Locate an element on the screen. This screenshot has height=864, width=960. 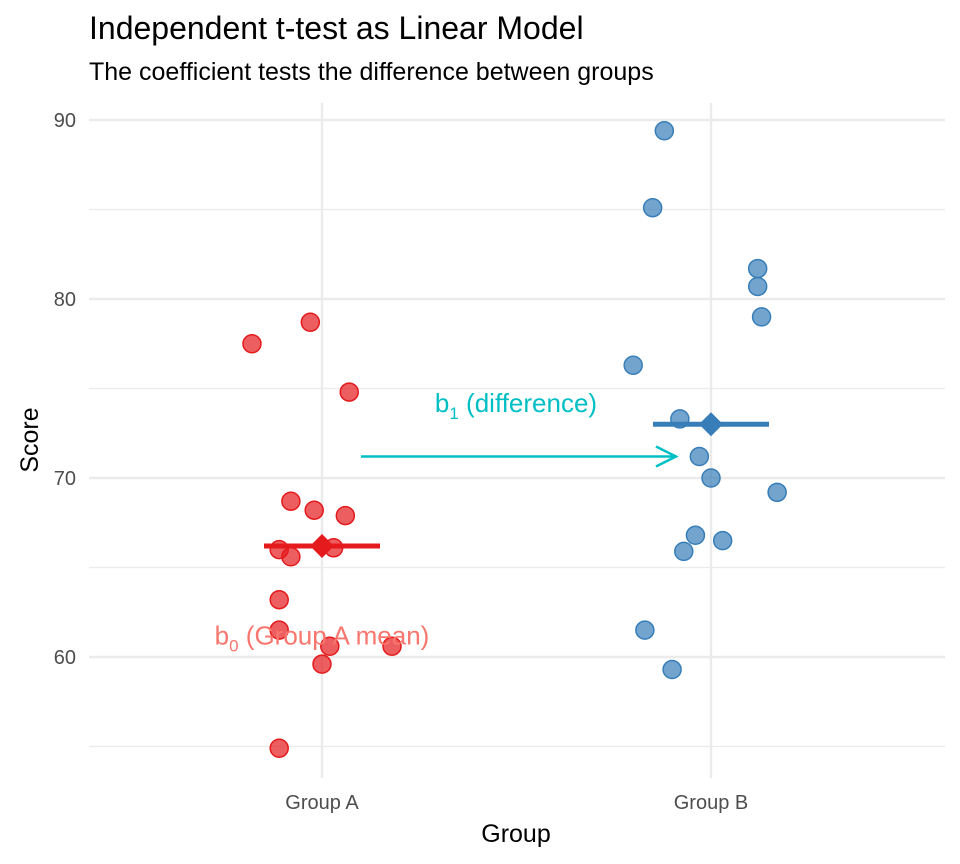
annotation-b0-label: b0 (Group A mean) is located at coordinates (322, 638).